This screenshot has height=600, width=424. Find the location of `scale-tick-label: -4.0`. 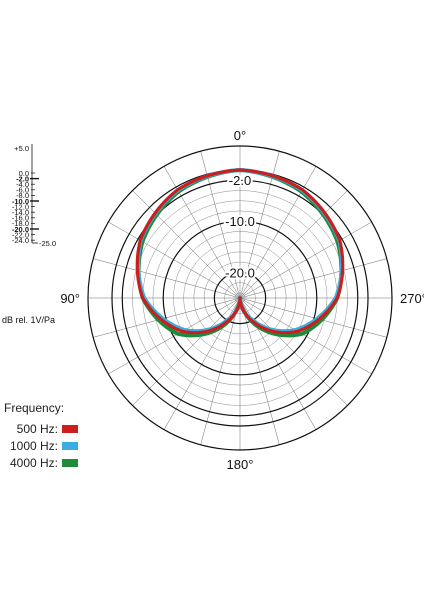

scale-tick-label: -4.0 is located at coordinates (22, 184).